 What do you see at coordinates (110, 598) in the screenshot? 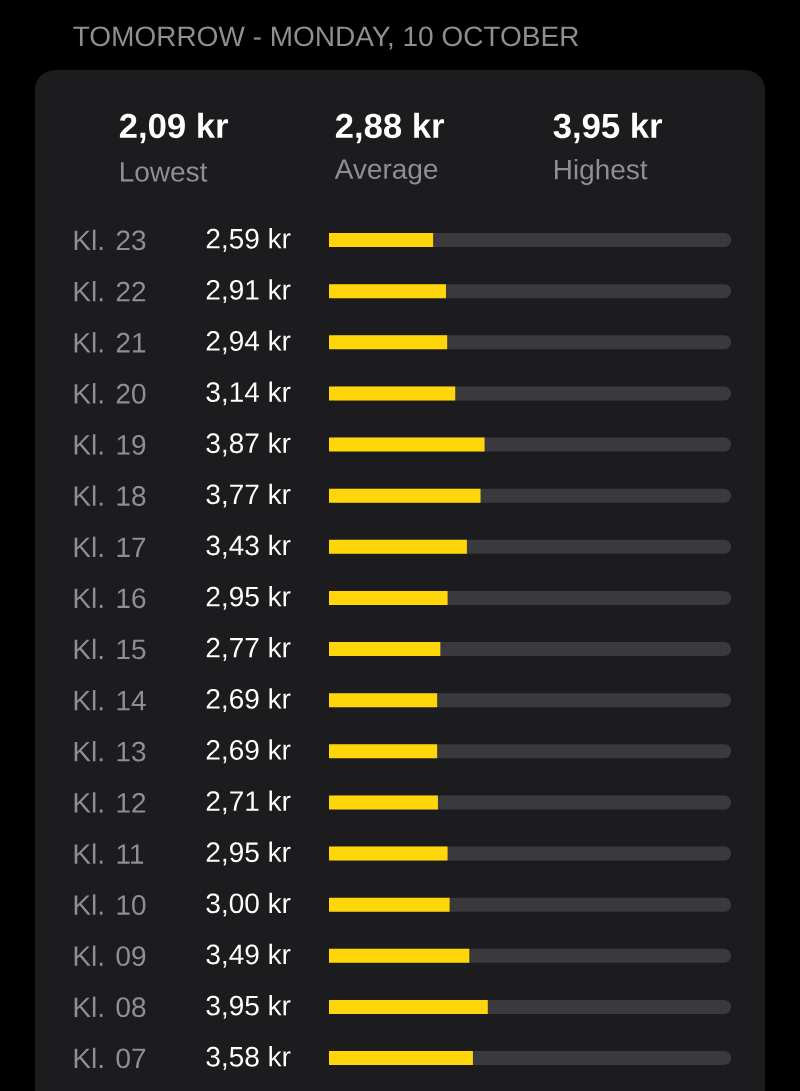
I see `y-tick-label: Kl. 16` at bounding box center [110, 598].